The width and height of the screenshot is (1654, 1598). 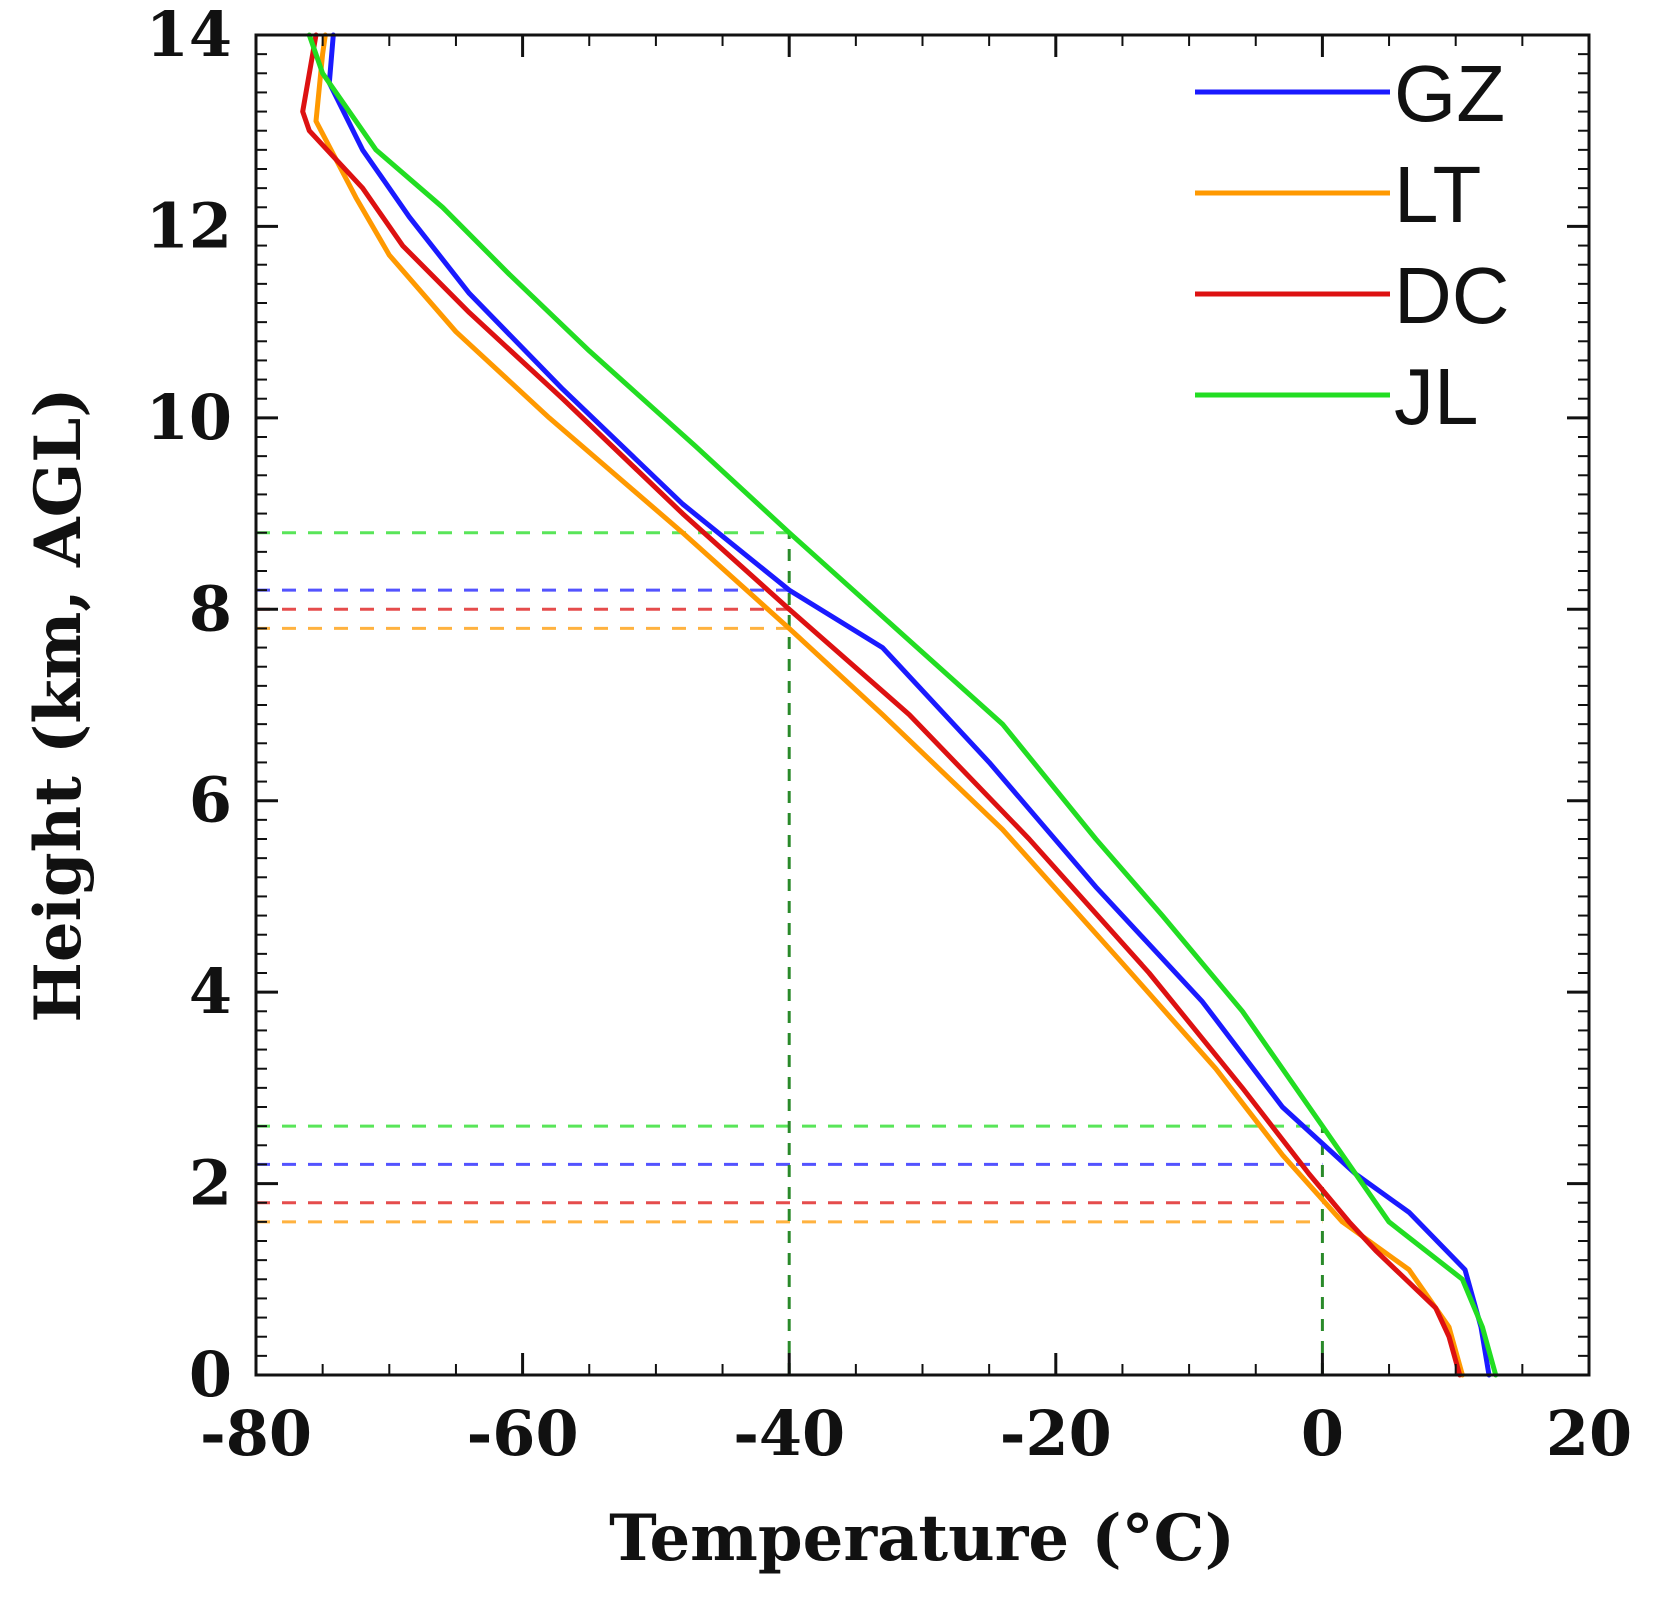 What do you see at coordinates (1352, 245) in the screenshot?
I see `legend: GZ LT DC JL` at bounding box center [1352, 245].